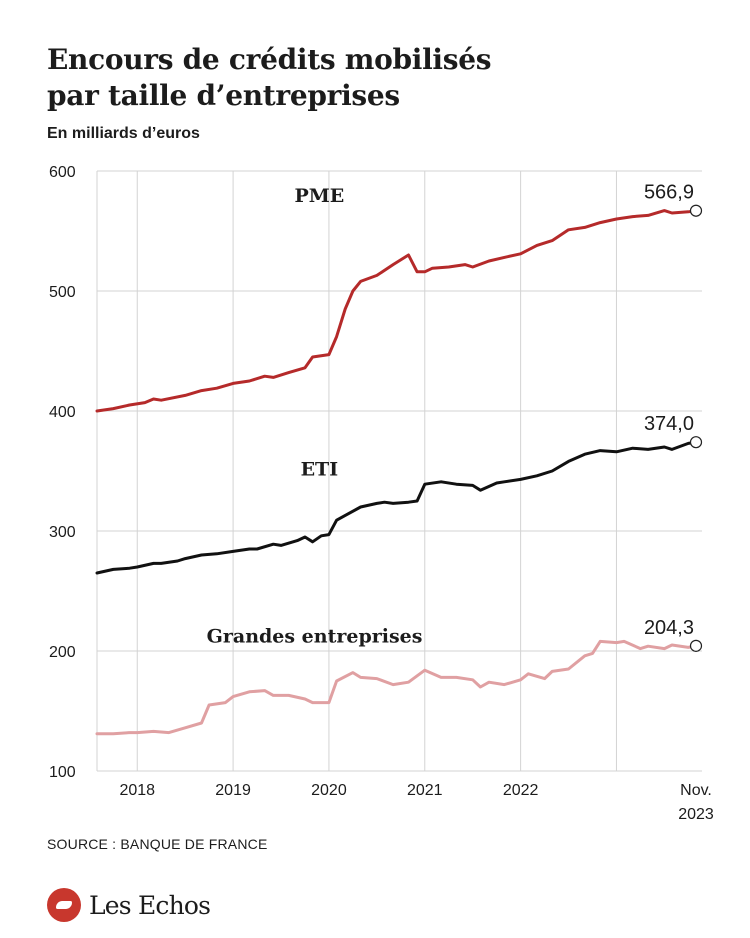 This screenshot has height=938, width=750. What do you see at coordinates (521, 790) in the screenshot?
I see `x-tick-label: 2022` at bounding box center [521, 790].